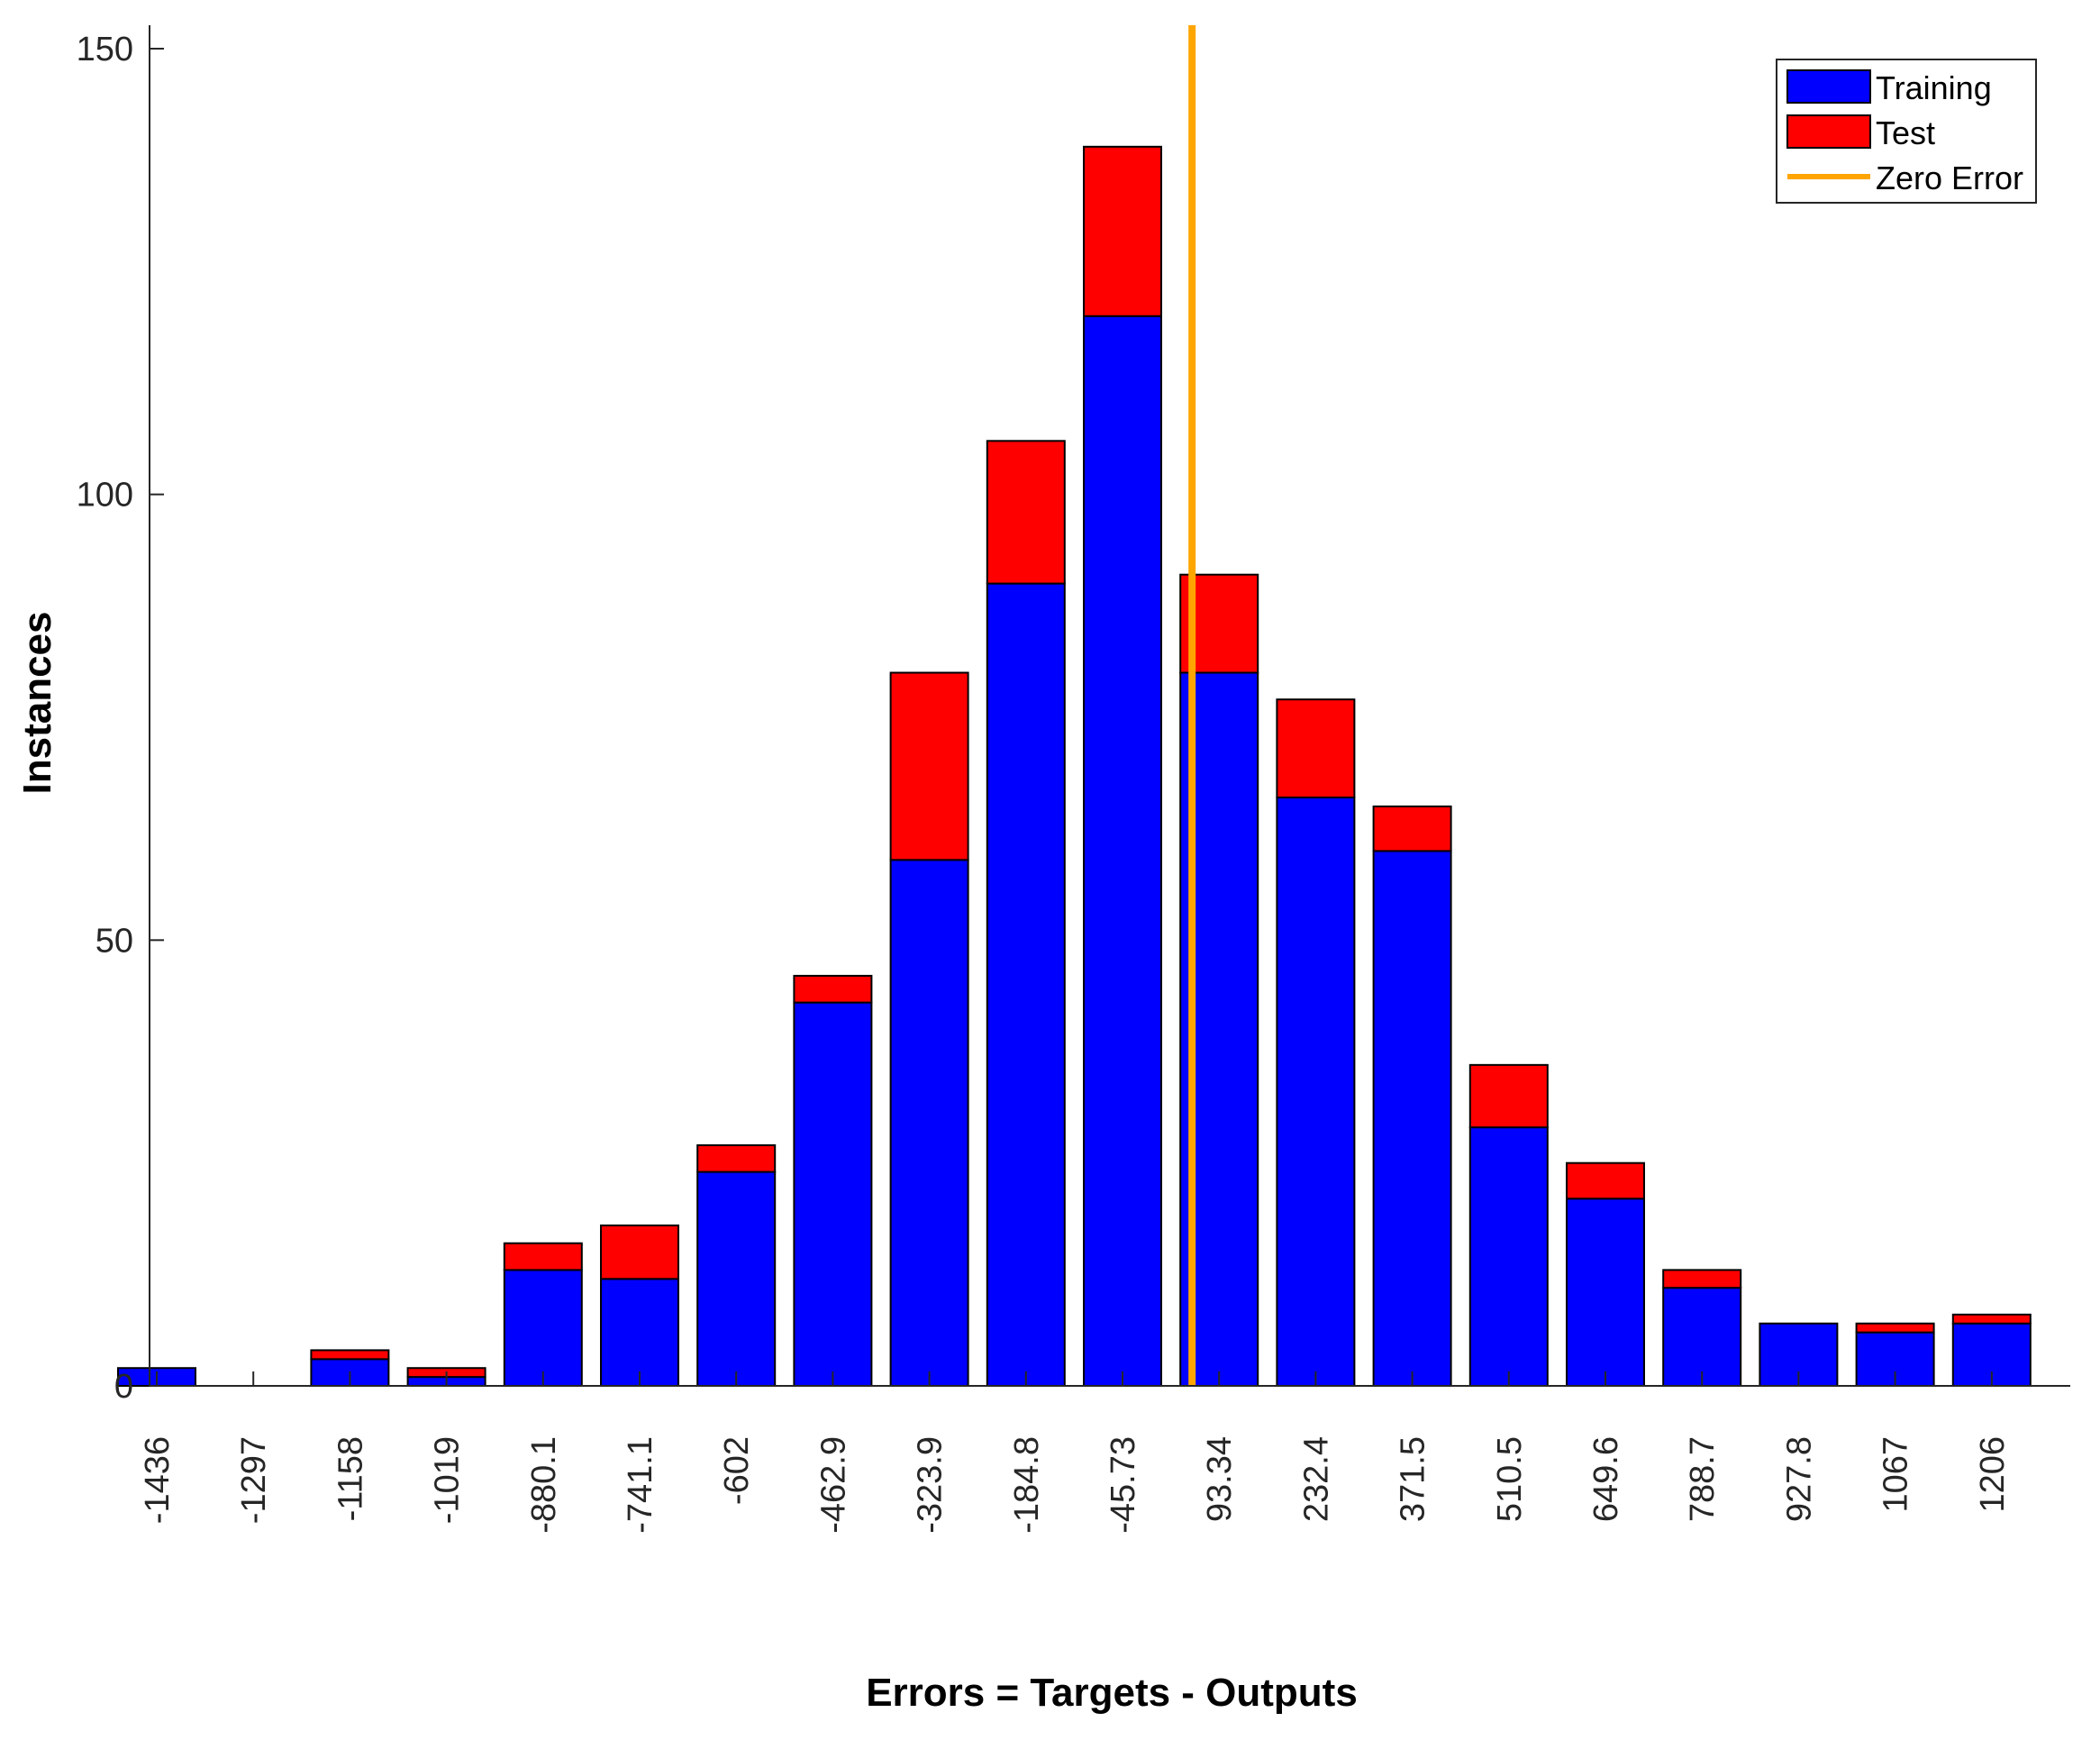 This screenshot has width=2100, height=1740. I want to click on x-tick-label: 927.8, so click(1799, 1479).